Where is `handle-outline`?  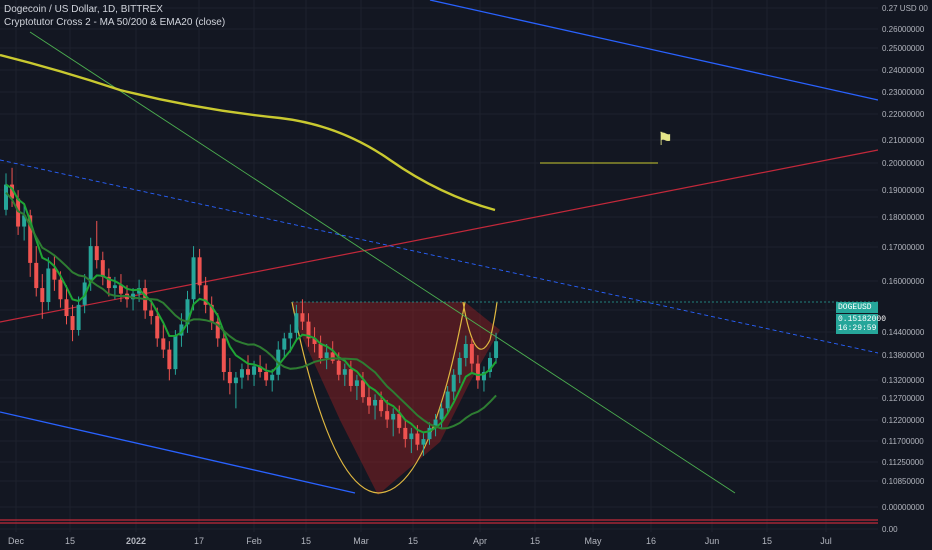 handle-outline is located at coordinates (480, 325).